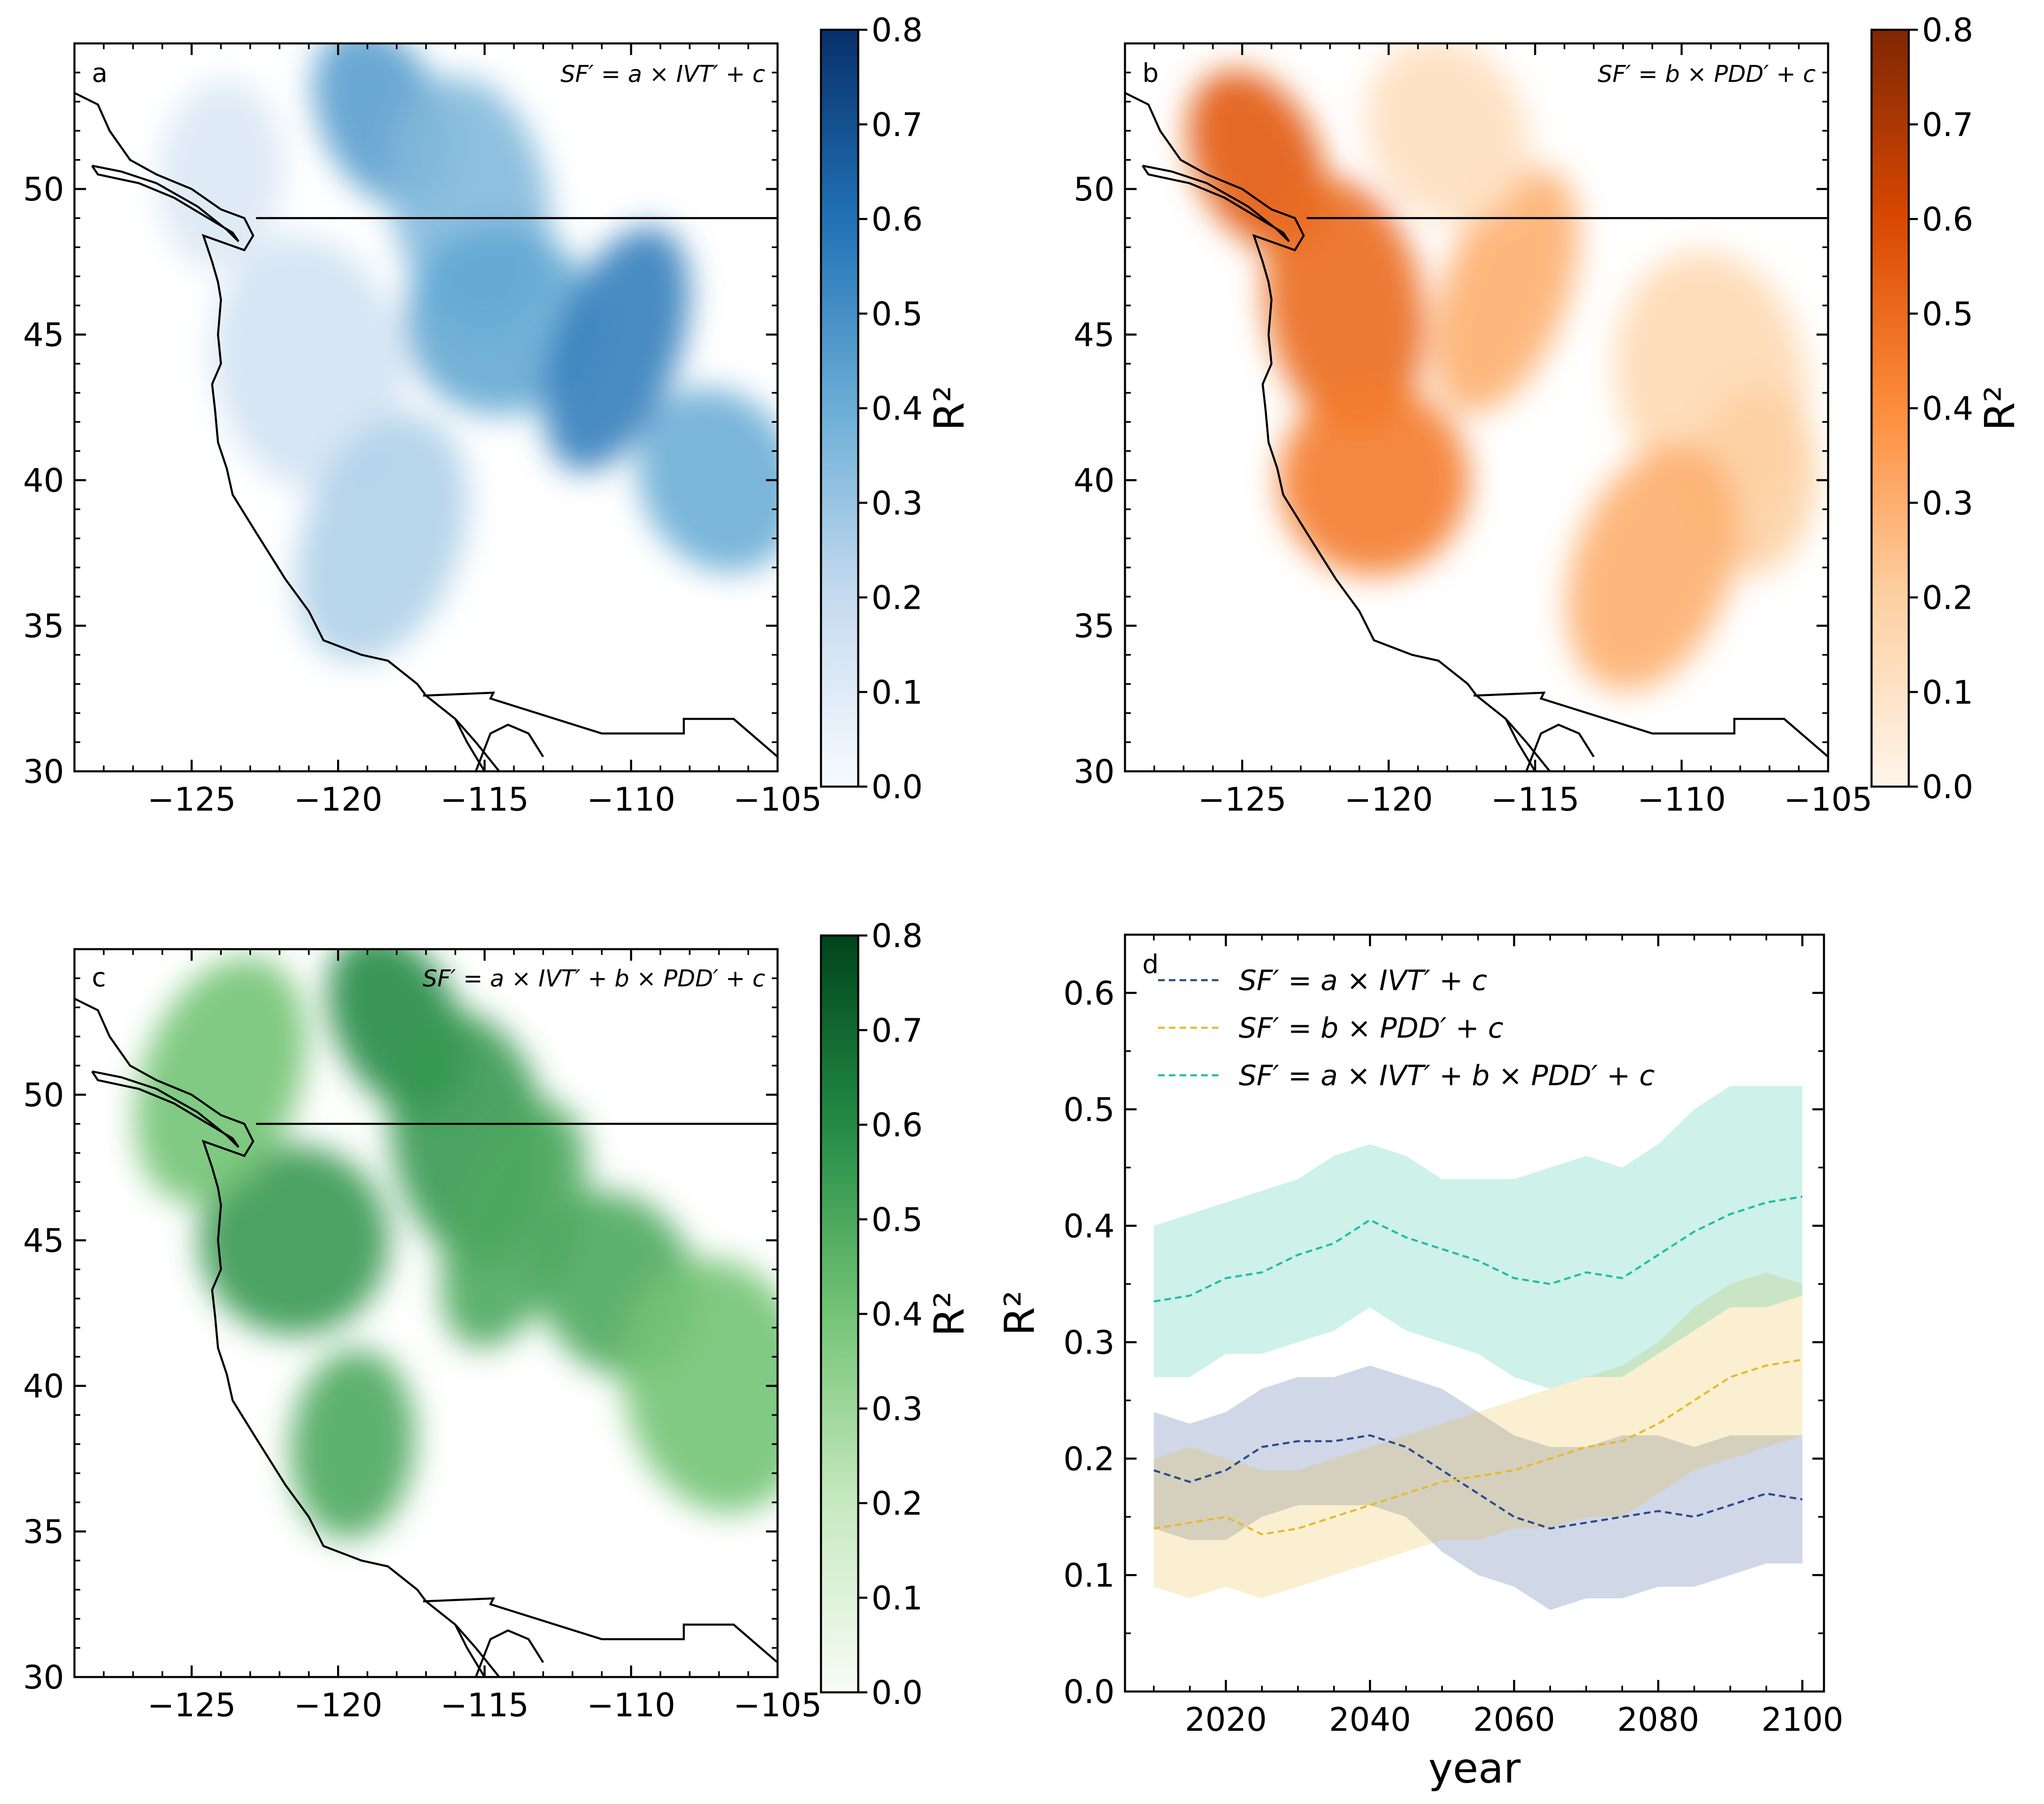 This screenshot has width=2044, height=1804. I want to click on panel-b-data-layer, so click(1502, 367).